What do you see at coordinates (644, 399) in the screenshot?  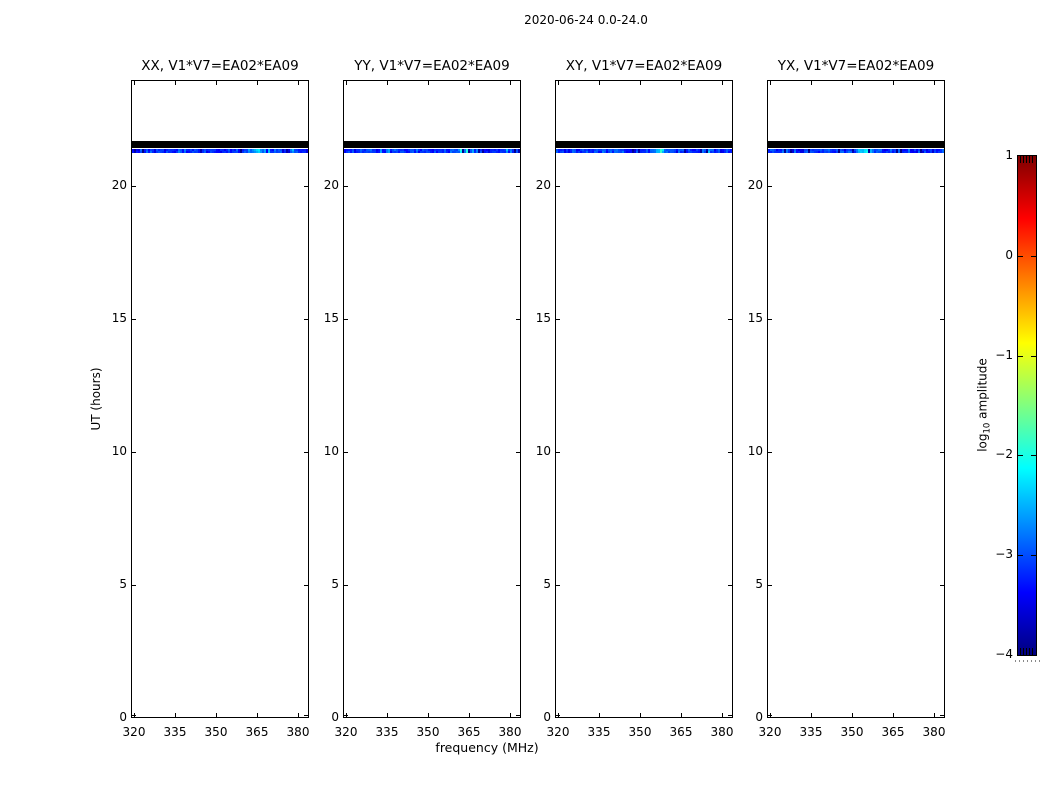 I see `axes-box-xy` at bounding box center [644, 399].